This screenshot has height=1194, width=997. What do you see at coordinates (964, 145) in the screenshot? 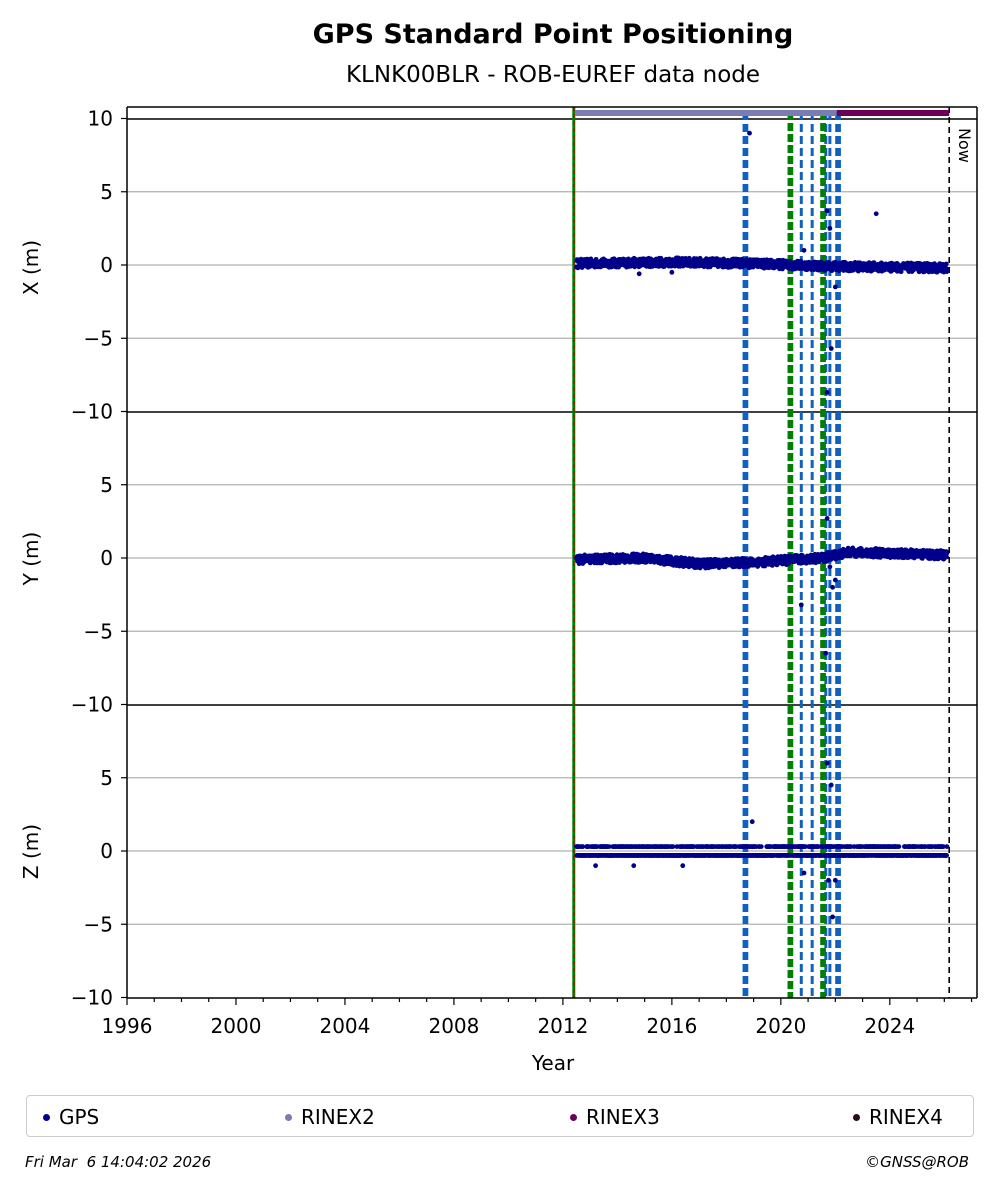
I see `now-label: Now` at bounding box center [964, 145].